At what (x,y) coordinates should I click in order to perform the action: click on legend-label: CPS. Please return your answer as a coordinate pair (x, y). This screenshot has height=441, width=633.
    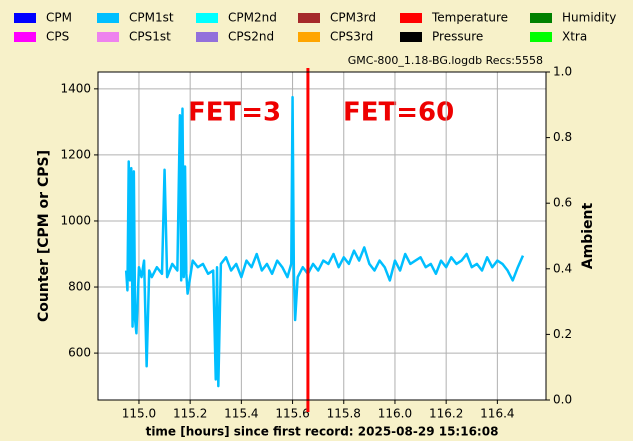
    Looking at the image, I should click on (57, 37).